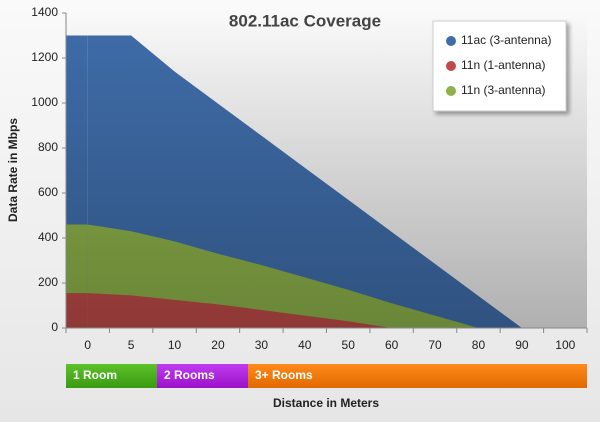  What do you see at coordinates (95, 375) in the screenshot?
I see `zone-label: 1 Room` at bounding box center [95, 375].